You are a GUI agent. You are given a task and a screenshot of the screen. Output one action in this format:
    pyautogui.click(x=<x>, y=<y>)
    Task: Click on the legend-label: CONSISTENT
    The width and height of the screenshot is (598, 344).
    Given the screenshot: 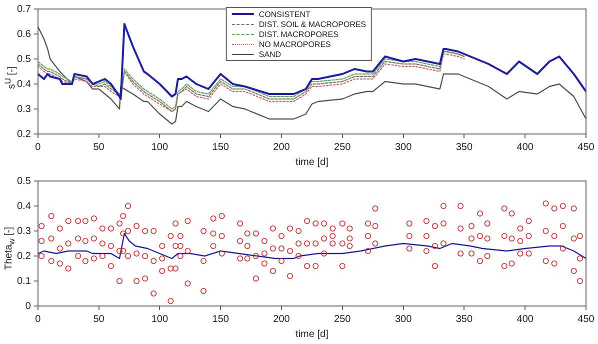 What is the action you would take?
    pyautogui.click(x=284, y=14)
    